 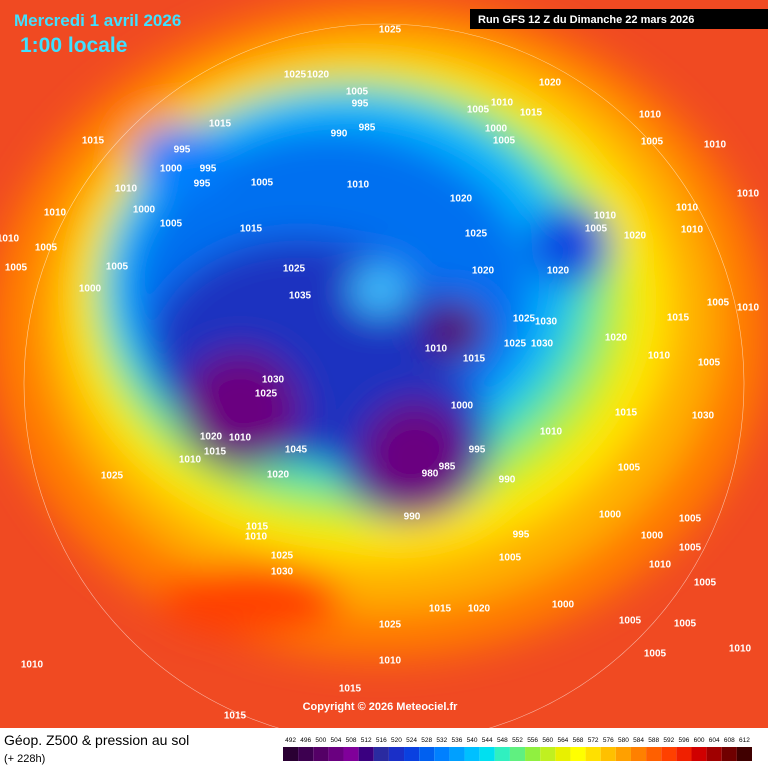 What do you see at coordinates (532, 740) in the screenshot?
I see `scale-label: 556` at bounding box center [532, 740].